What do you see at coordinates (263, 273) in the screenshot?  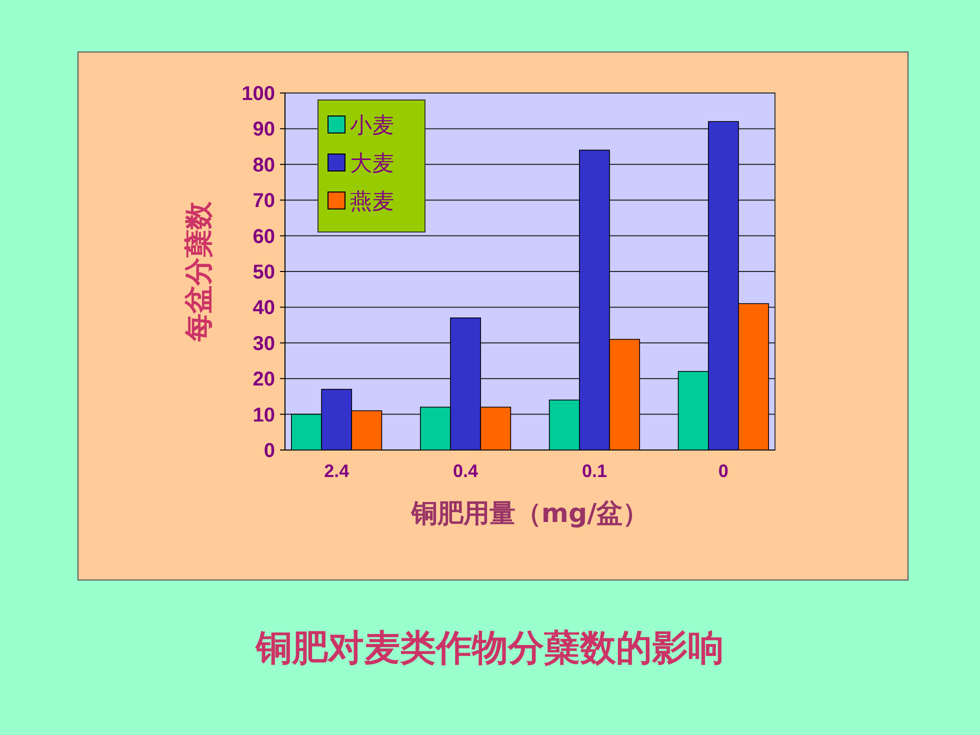 I see `y-tick-label: 50` at bounding box center [263, 273].